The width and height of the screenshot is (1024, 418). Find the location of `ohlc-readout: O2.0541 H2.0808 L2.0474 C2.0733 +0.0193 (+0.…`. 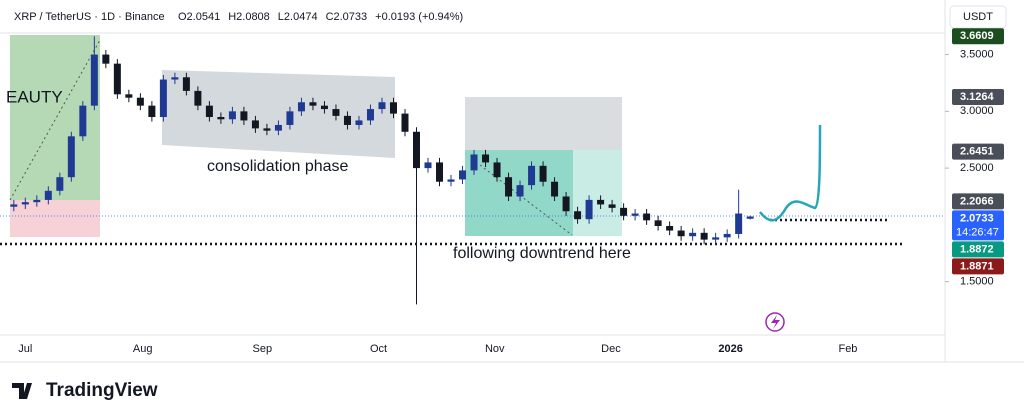

ohlc-readout: O2.0541 H2.0808 L2.0474 C2.0733 +0.0193 (+0.… is located at coordinates (320, 17).